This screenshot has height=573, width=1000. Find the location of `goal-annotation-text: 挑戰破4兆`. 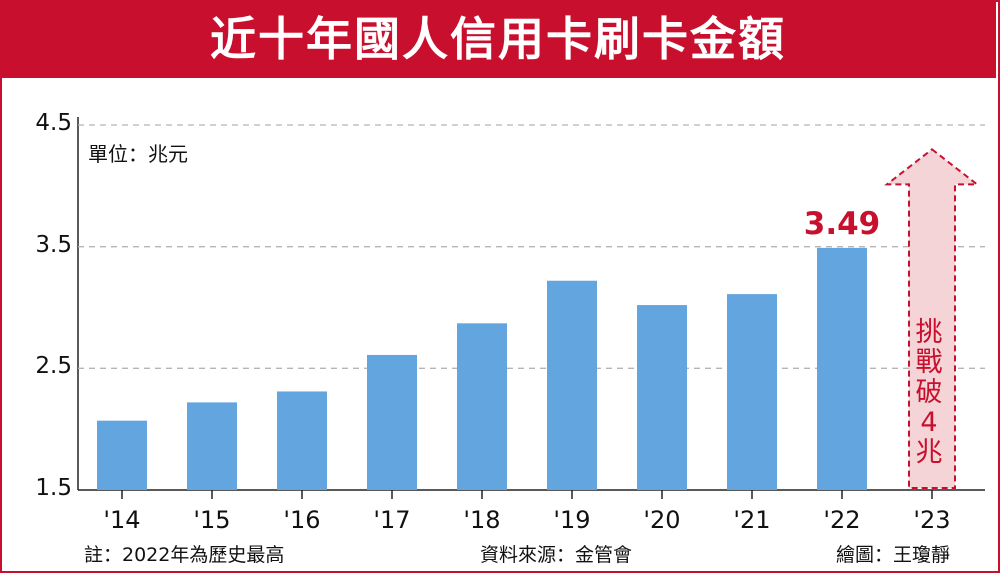

goal-annotation-text: 挑戰破4兆 is located at coordinates (929, 392).